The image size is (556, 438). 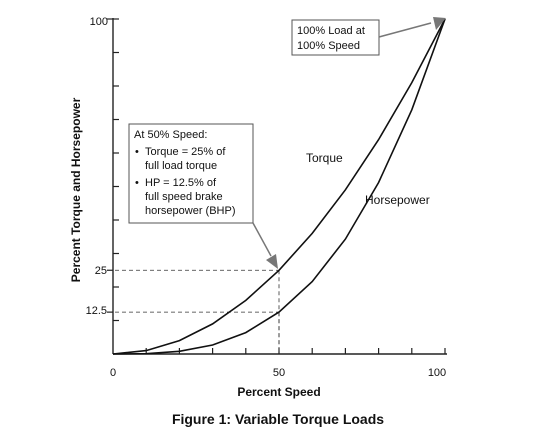 What do you see at coordinates (96, 311) in the screenshot?
I see `y-tick-label-12-5: 12.5` at bounding box center [96, 311].